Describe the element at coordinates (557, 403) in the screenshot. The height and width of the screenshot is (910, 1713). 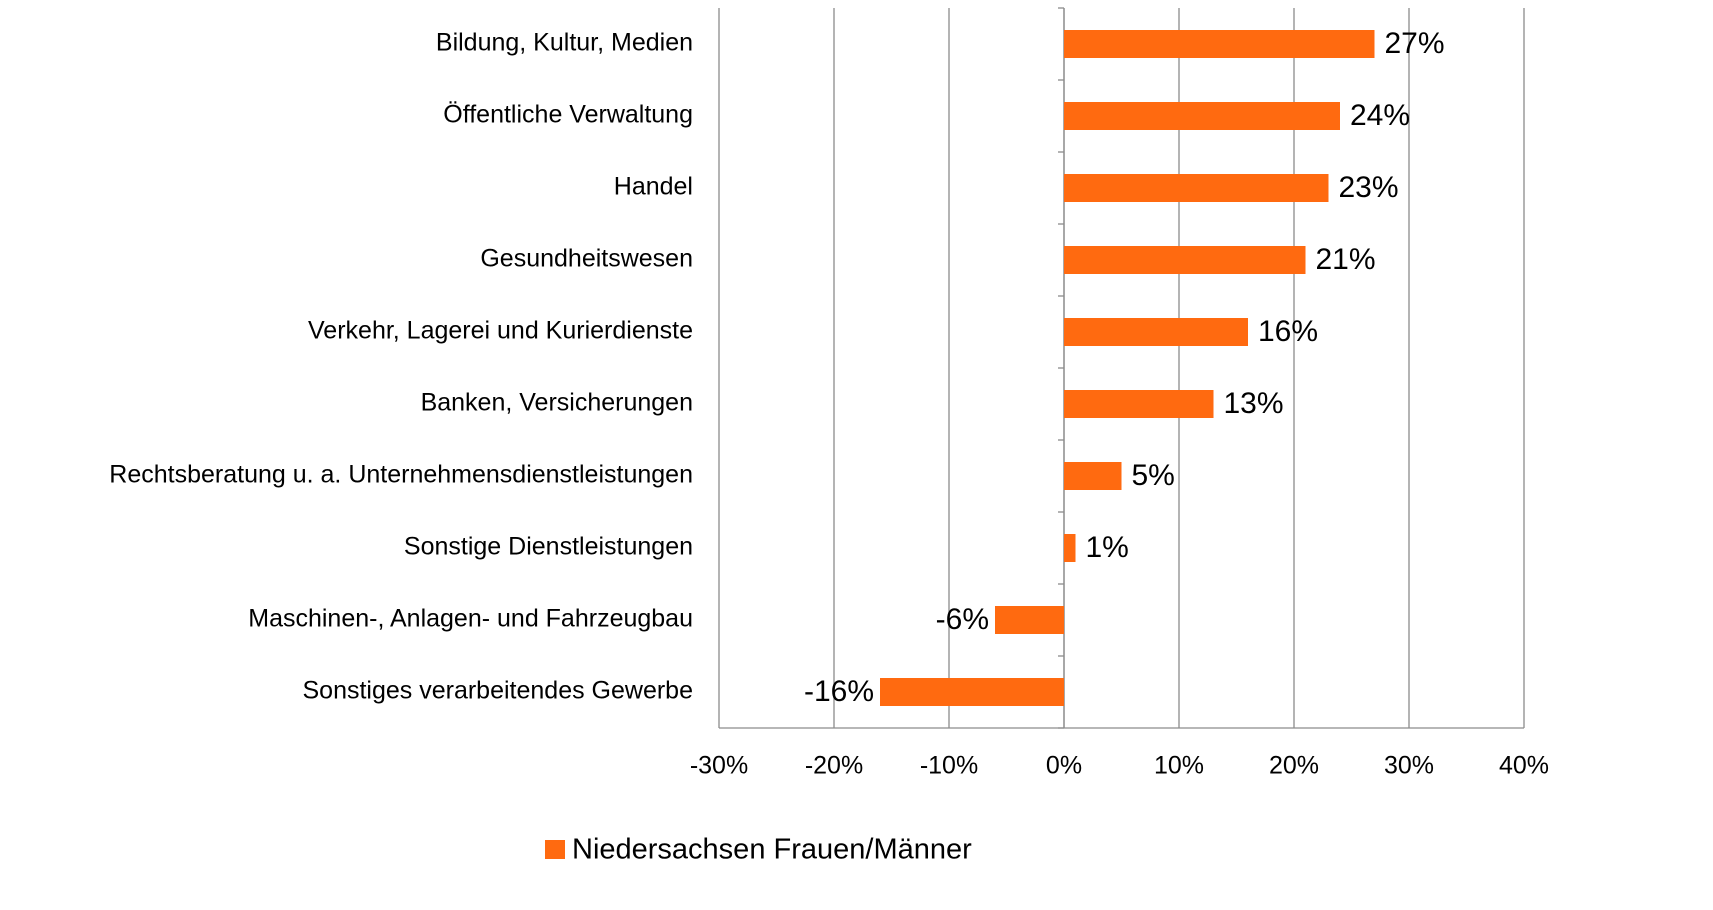
I see `y-tick-label: Banken, Versicherungen` at that location.